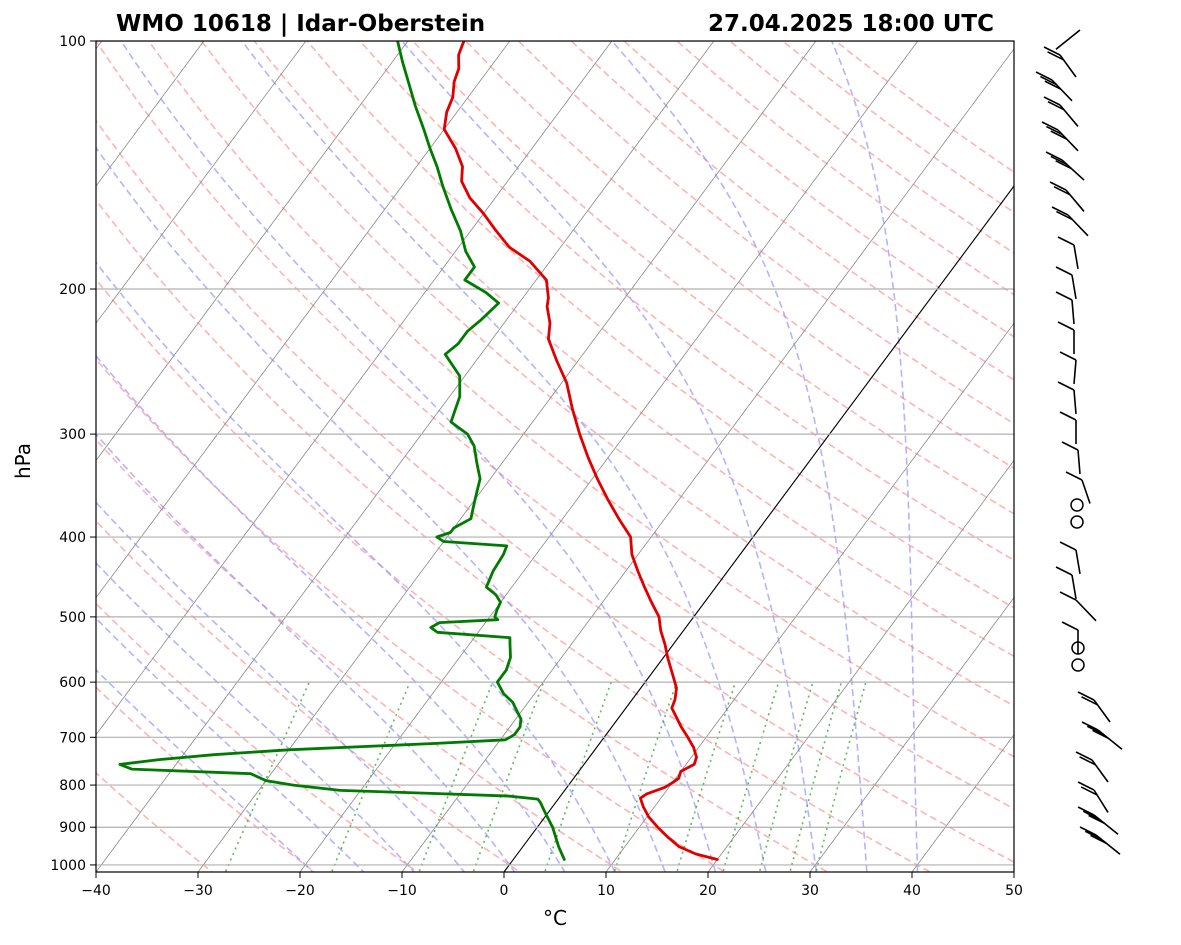 Image resolution: width=1181 pixels, height=945 pixels. What do you see at coordinates (300, 24) in the screenshot?
I see `chart-title-left: WMO 10618 | Idar-Oberstein` at bounding box center [300, 24].